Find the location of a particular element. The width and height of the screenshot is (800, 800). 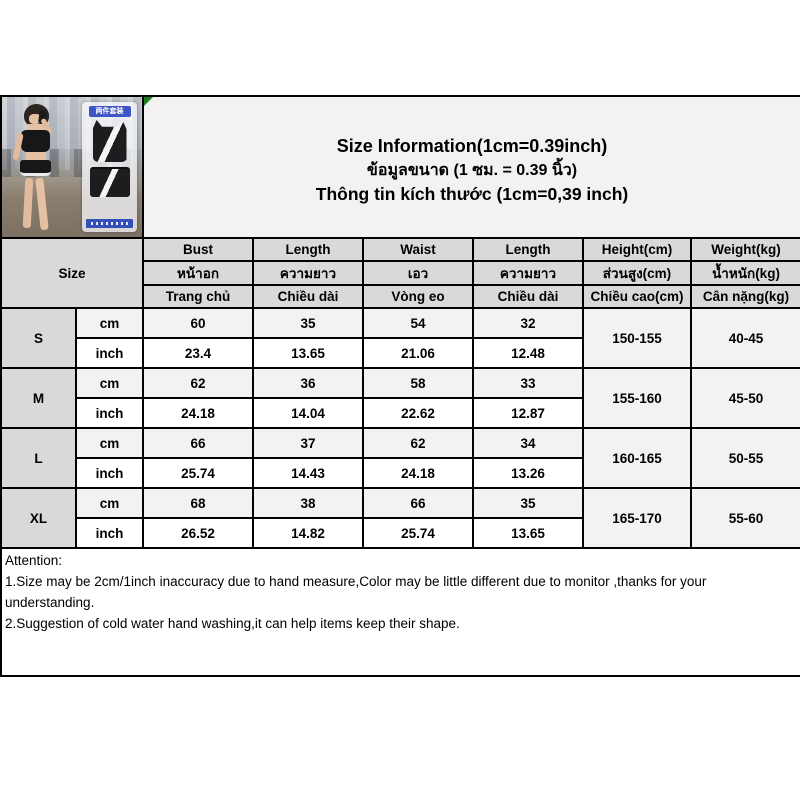

table-row: inch 25.74 14.43 24.18 13.26 is located at coordinates (400, 473).